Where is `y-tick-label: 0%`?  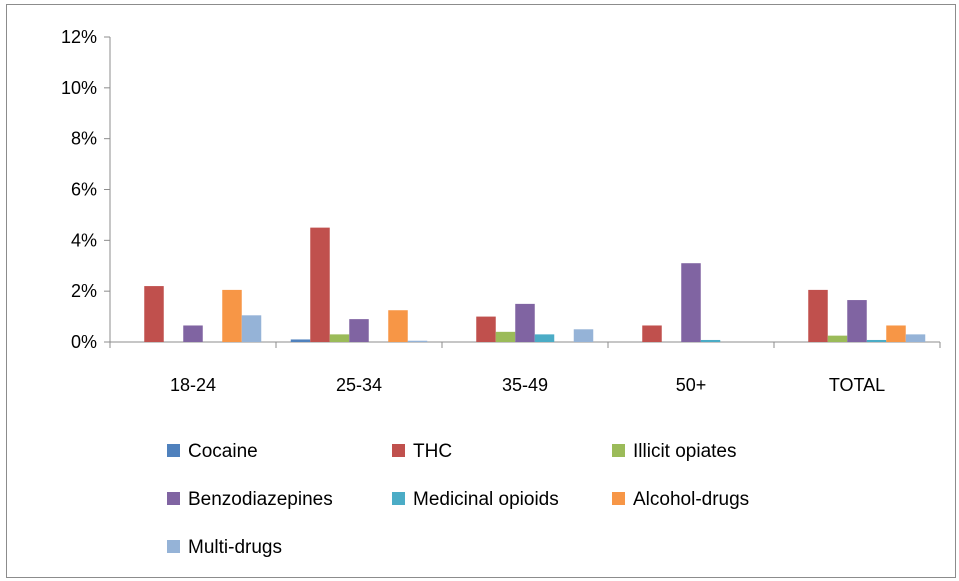 y-tick-label: 0% is located at coordinates (84, 342).